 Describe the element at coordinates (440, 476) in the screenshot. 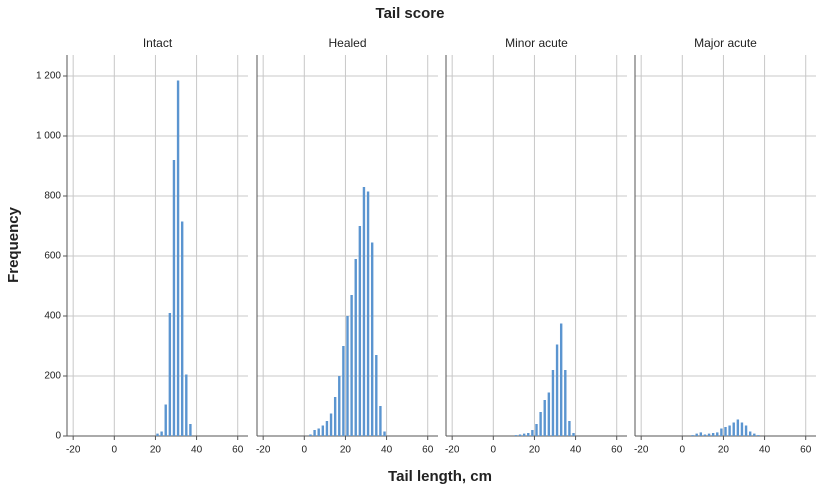

I see `x-axis-title: Tail length, cm` at that location.